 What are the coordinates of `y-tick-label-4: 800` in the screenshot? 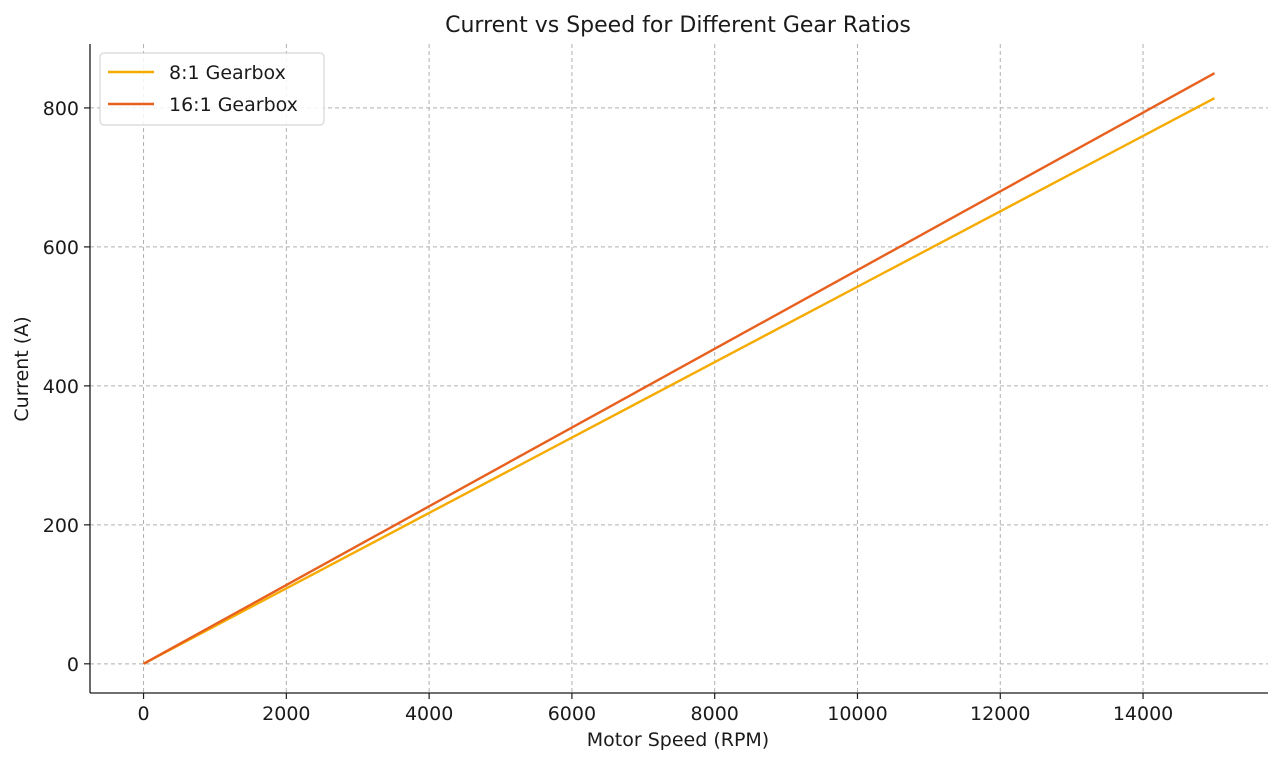 It's located at (61, 109).